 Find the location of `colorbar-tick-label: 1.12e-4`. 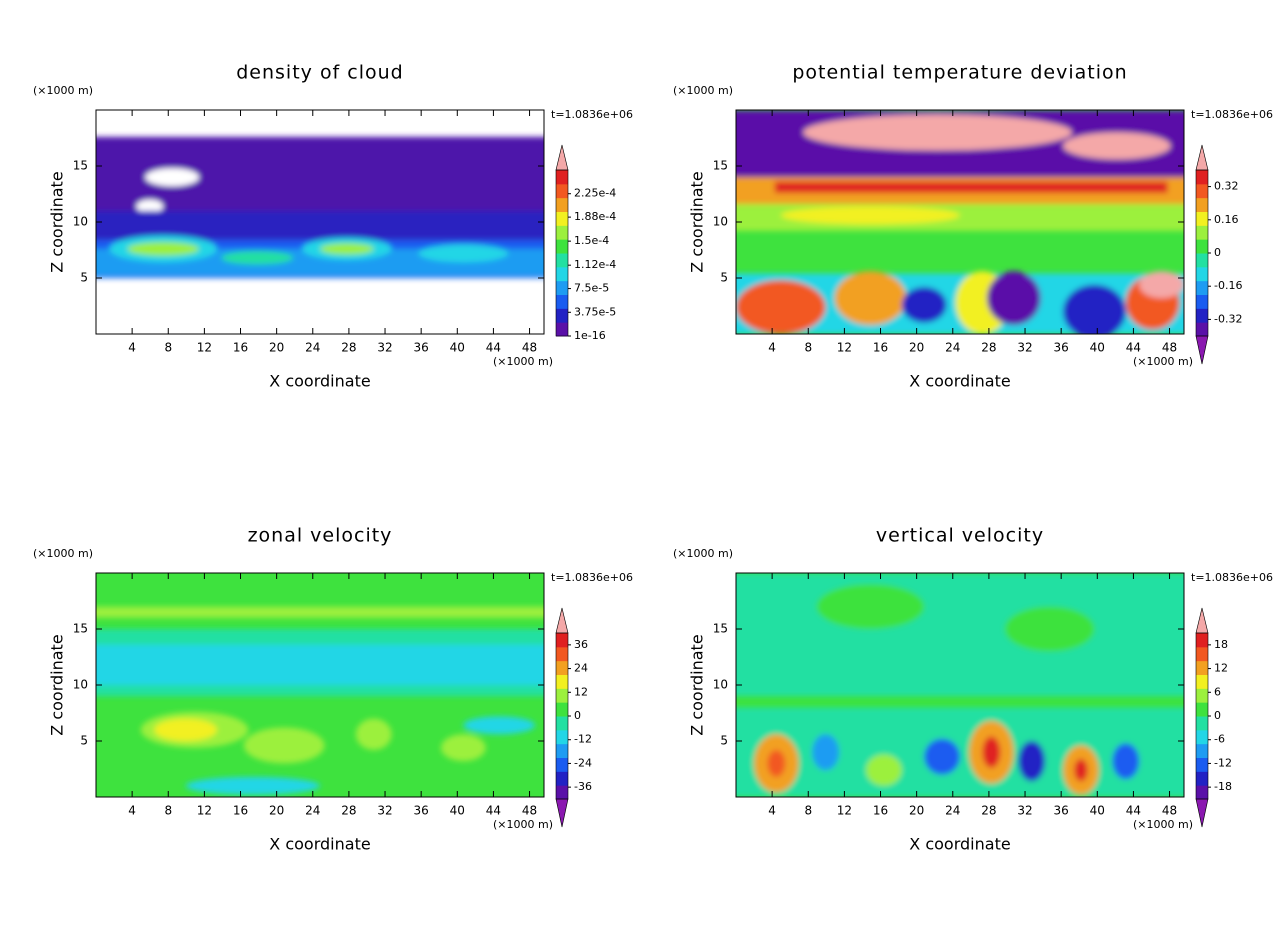

colorbar-tick-label: 1.12e-4 is located at coordinates (595, 264).